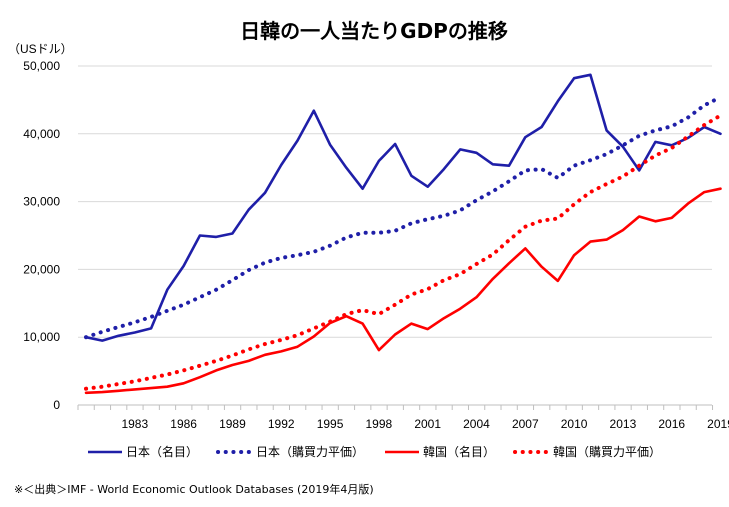  Describe the element at coordinates (459, 451) in the screenshot. I see `legend-label-2: 韓国（名目）` at that location.